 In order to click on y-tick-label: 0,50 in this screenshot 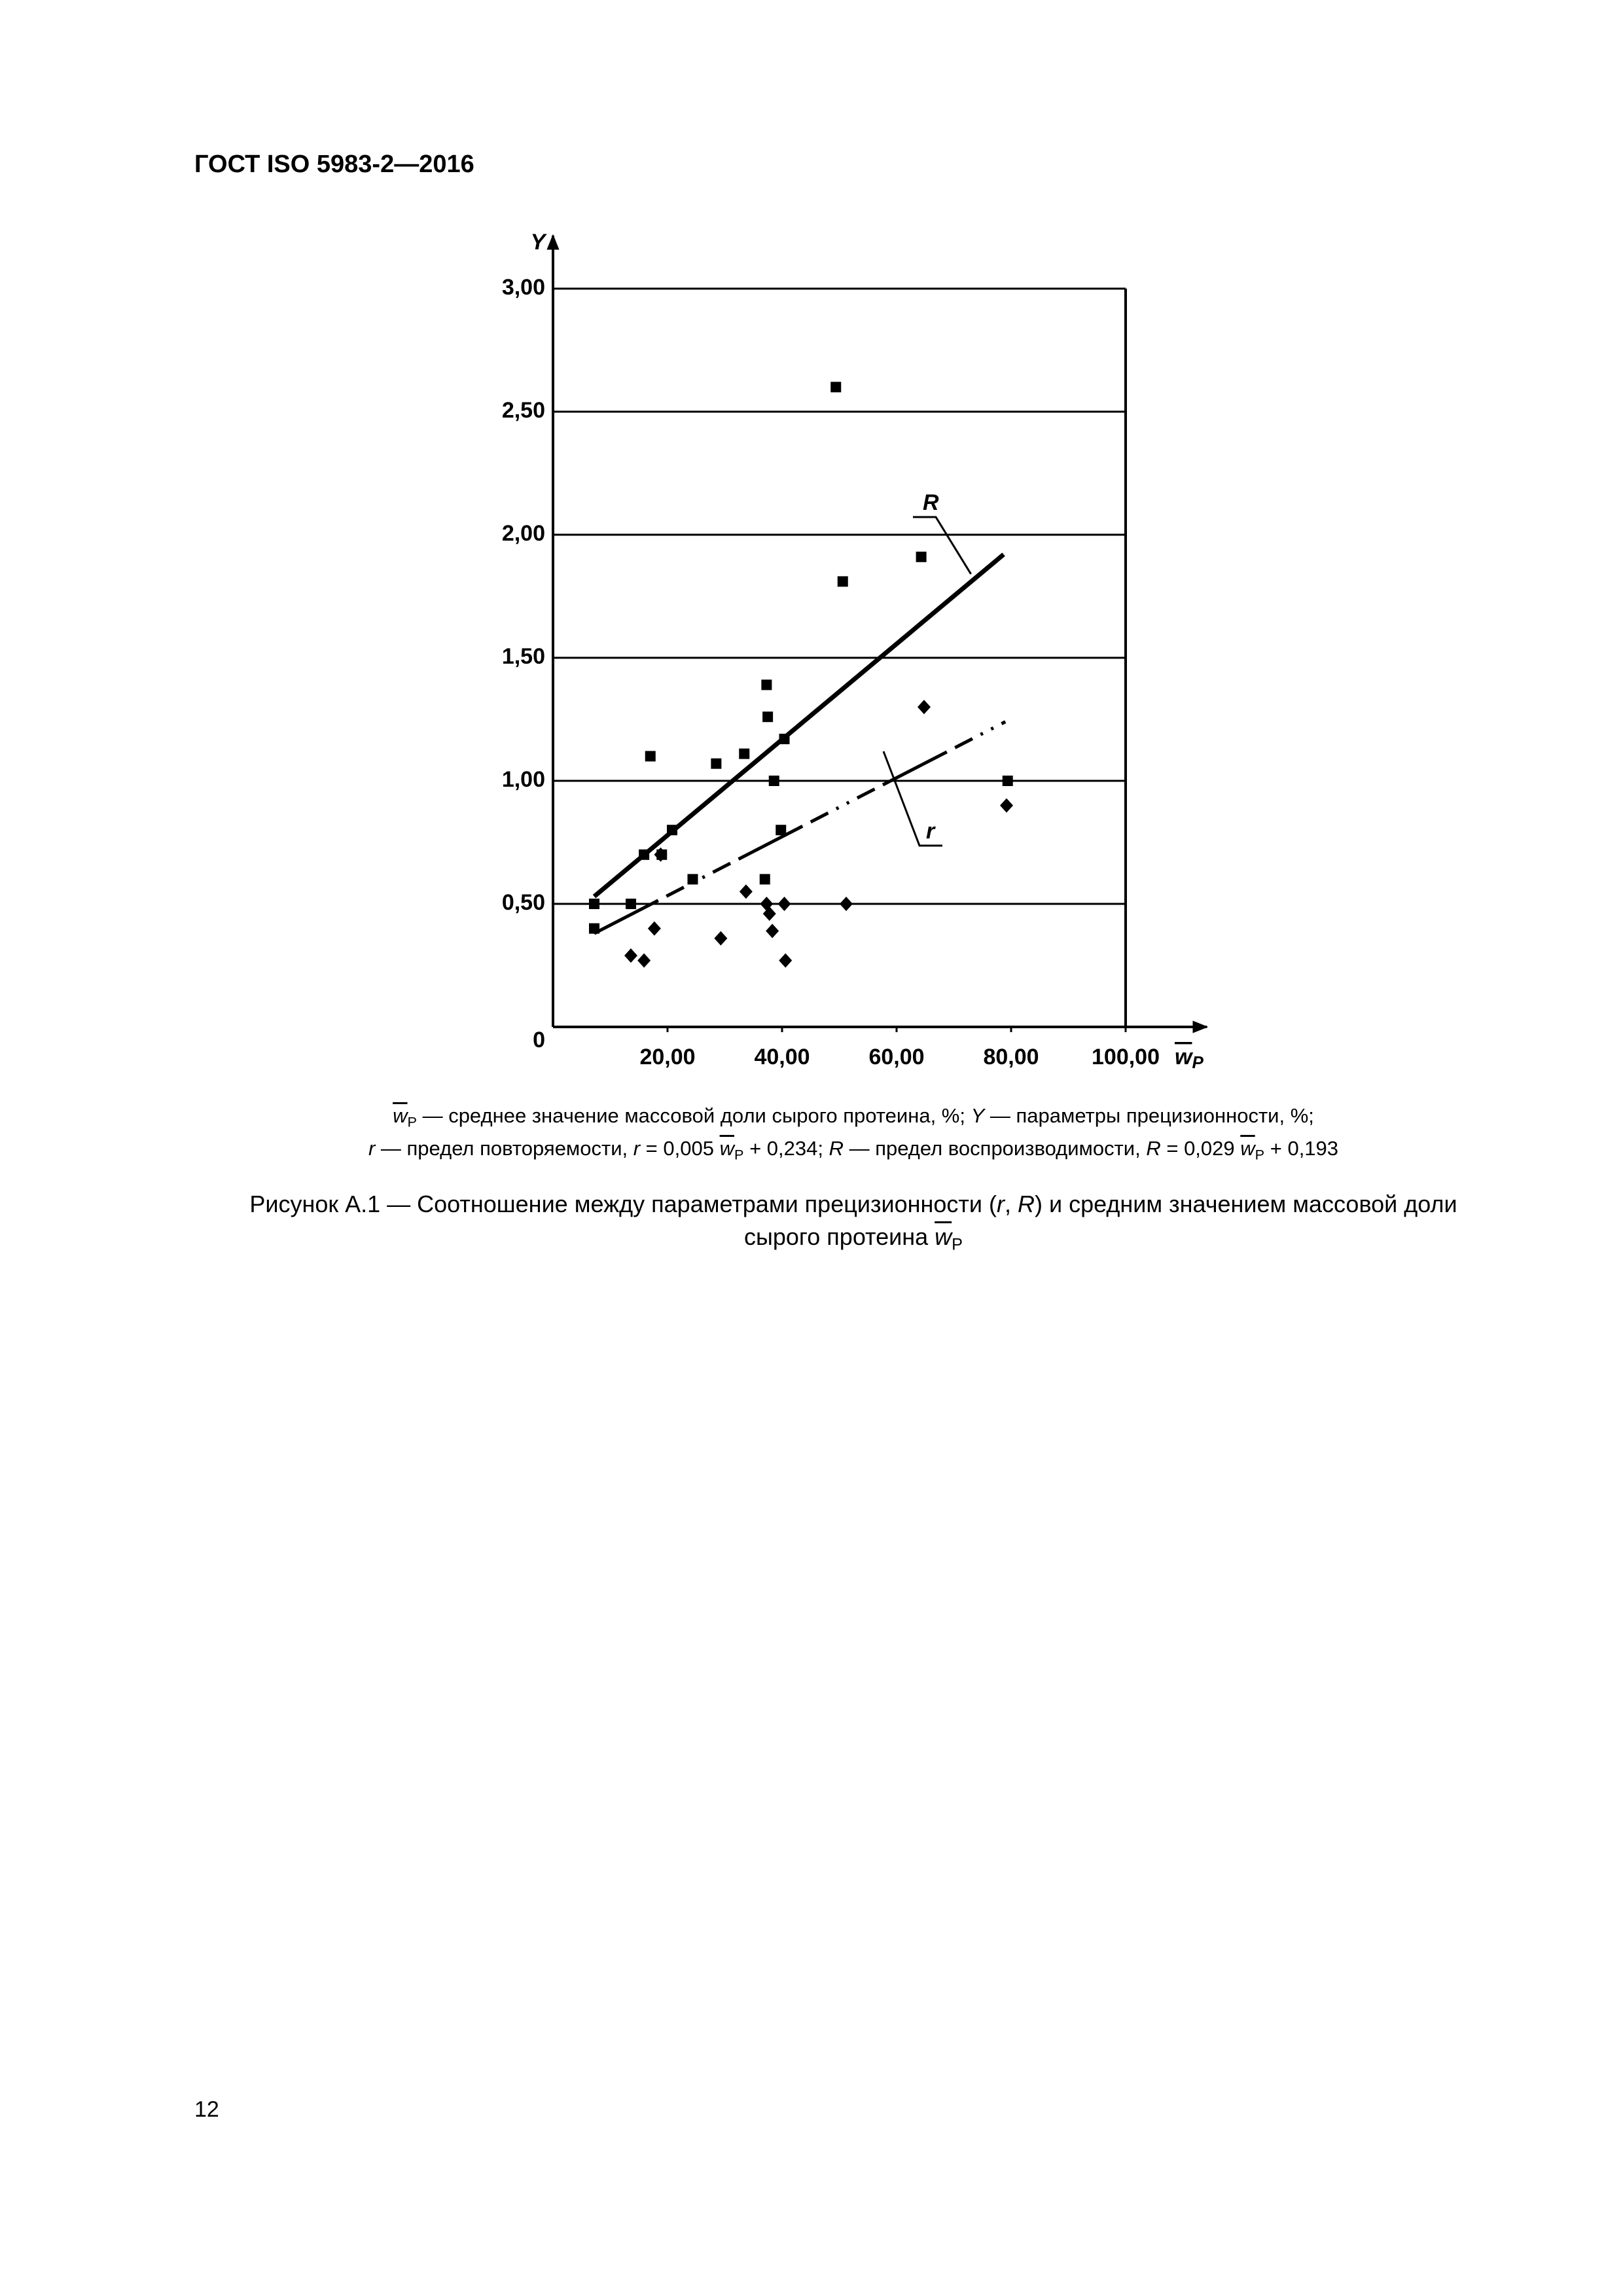, I will do `click(523, 902)`.